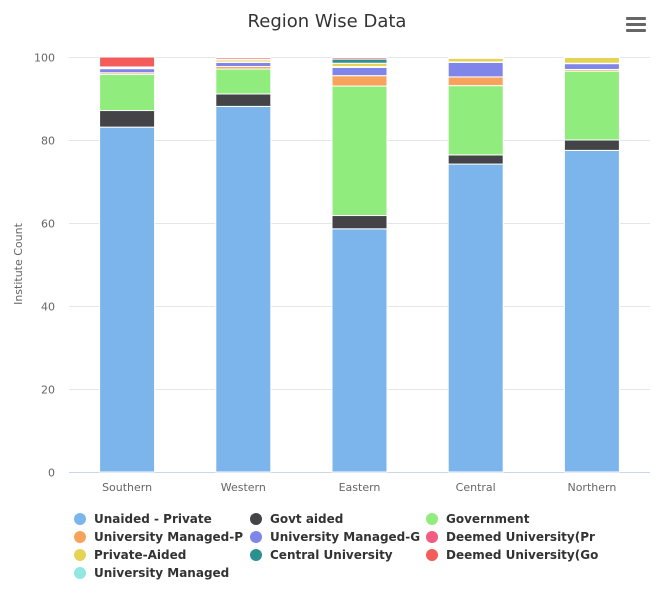  I want to click on legend-label: Govt aided, so click(307, 519).